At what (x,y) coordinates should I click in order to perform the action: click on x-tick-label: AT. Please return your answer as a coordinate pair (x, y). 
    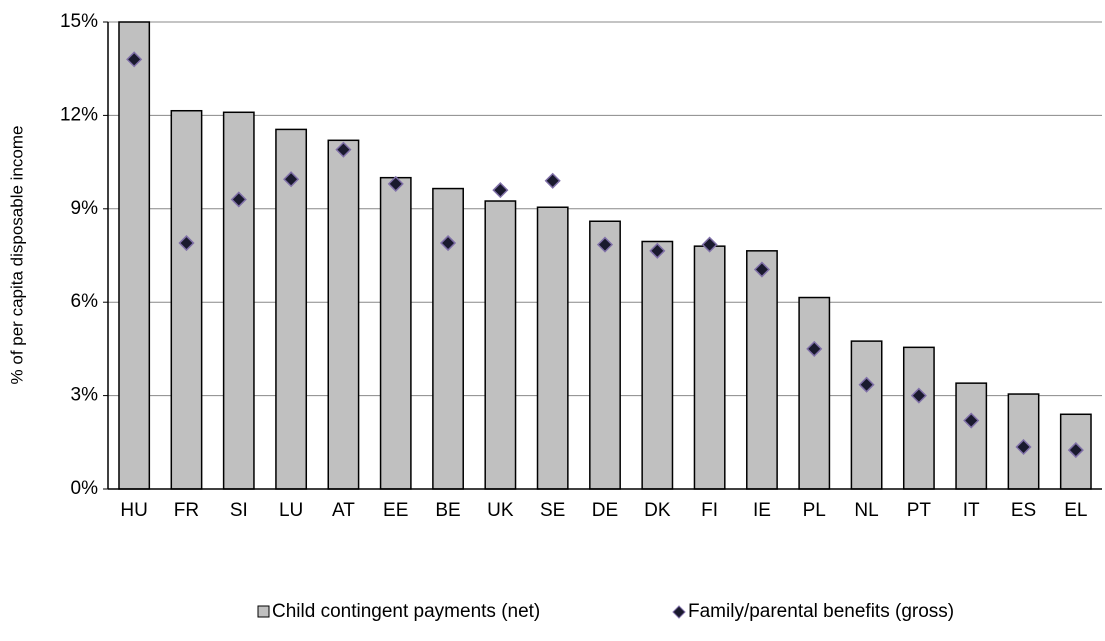
    Looking at the image, I should click on (343, 510).